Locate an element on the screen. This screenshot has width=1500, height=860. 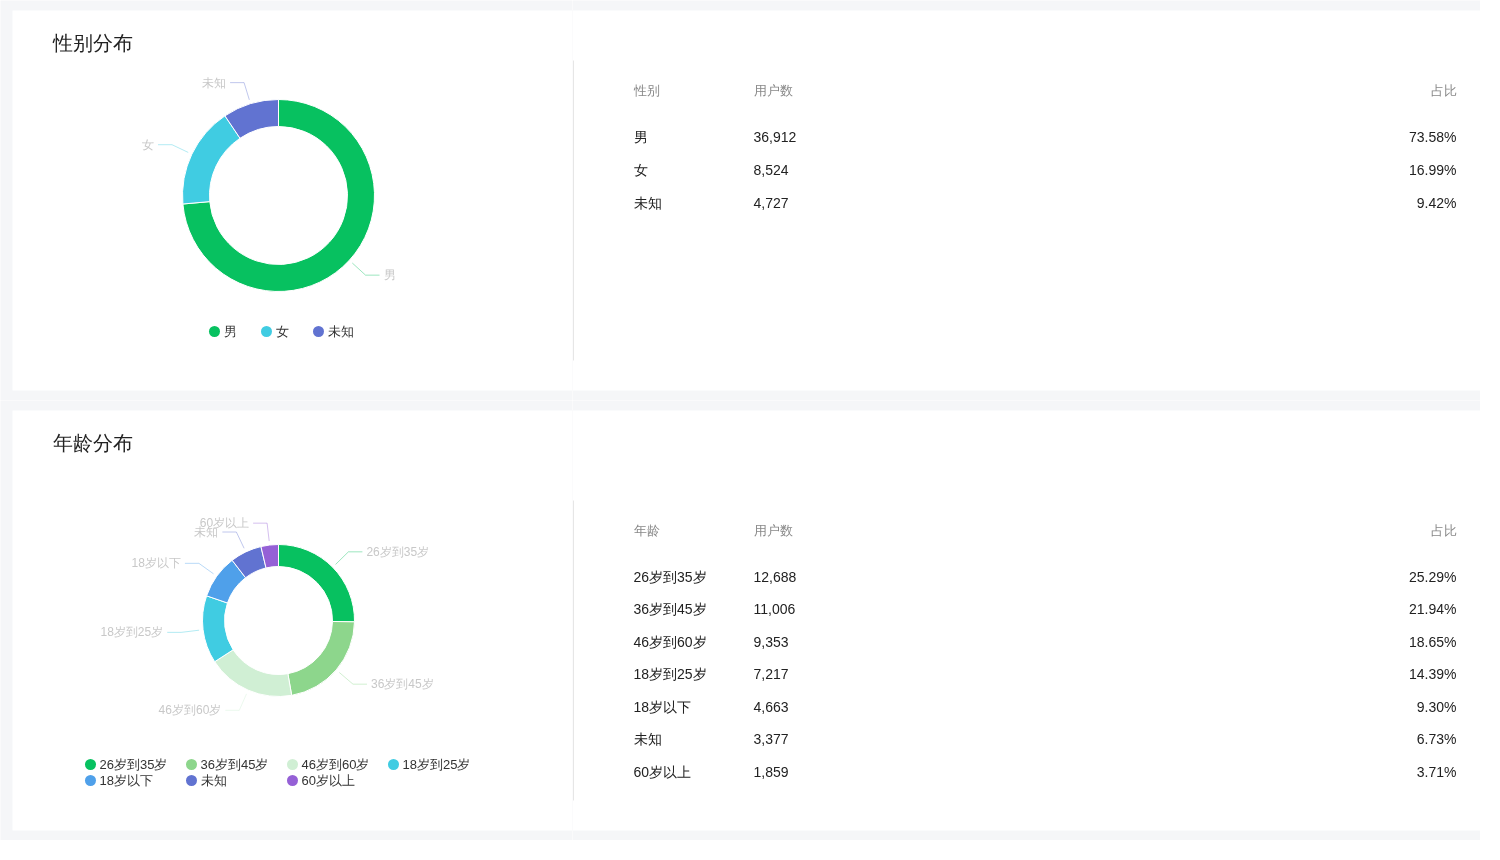
legend-label: 18岁到25岁 is located at coordinates (436, 764).